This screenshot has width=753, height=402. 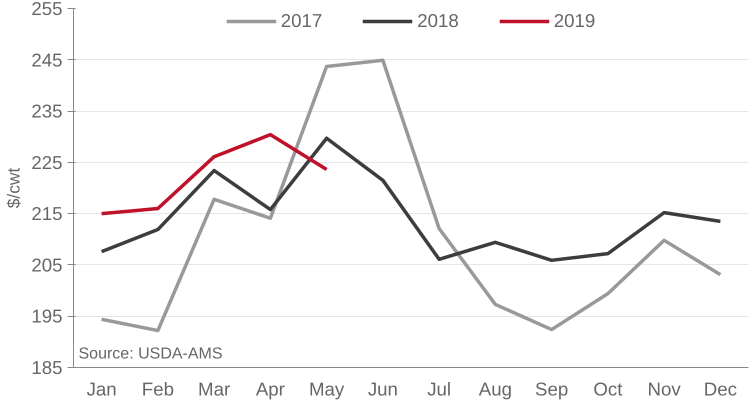 I want to click on y-tick-label: 245, so click(x=47, y=59).